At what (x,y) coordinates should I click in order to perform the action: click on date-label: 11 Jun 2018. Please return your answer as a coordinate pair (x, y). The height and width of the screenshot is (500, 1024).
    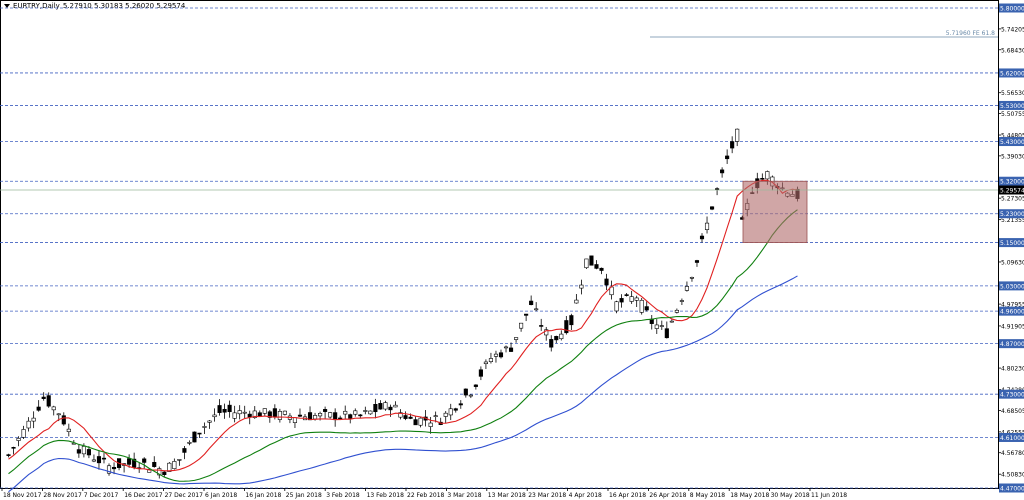
    Looking at the image, I should click on (829, 495).